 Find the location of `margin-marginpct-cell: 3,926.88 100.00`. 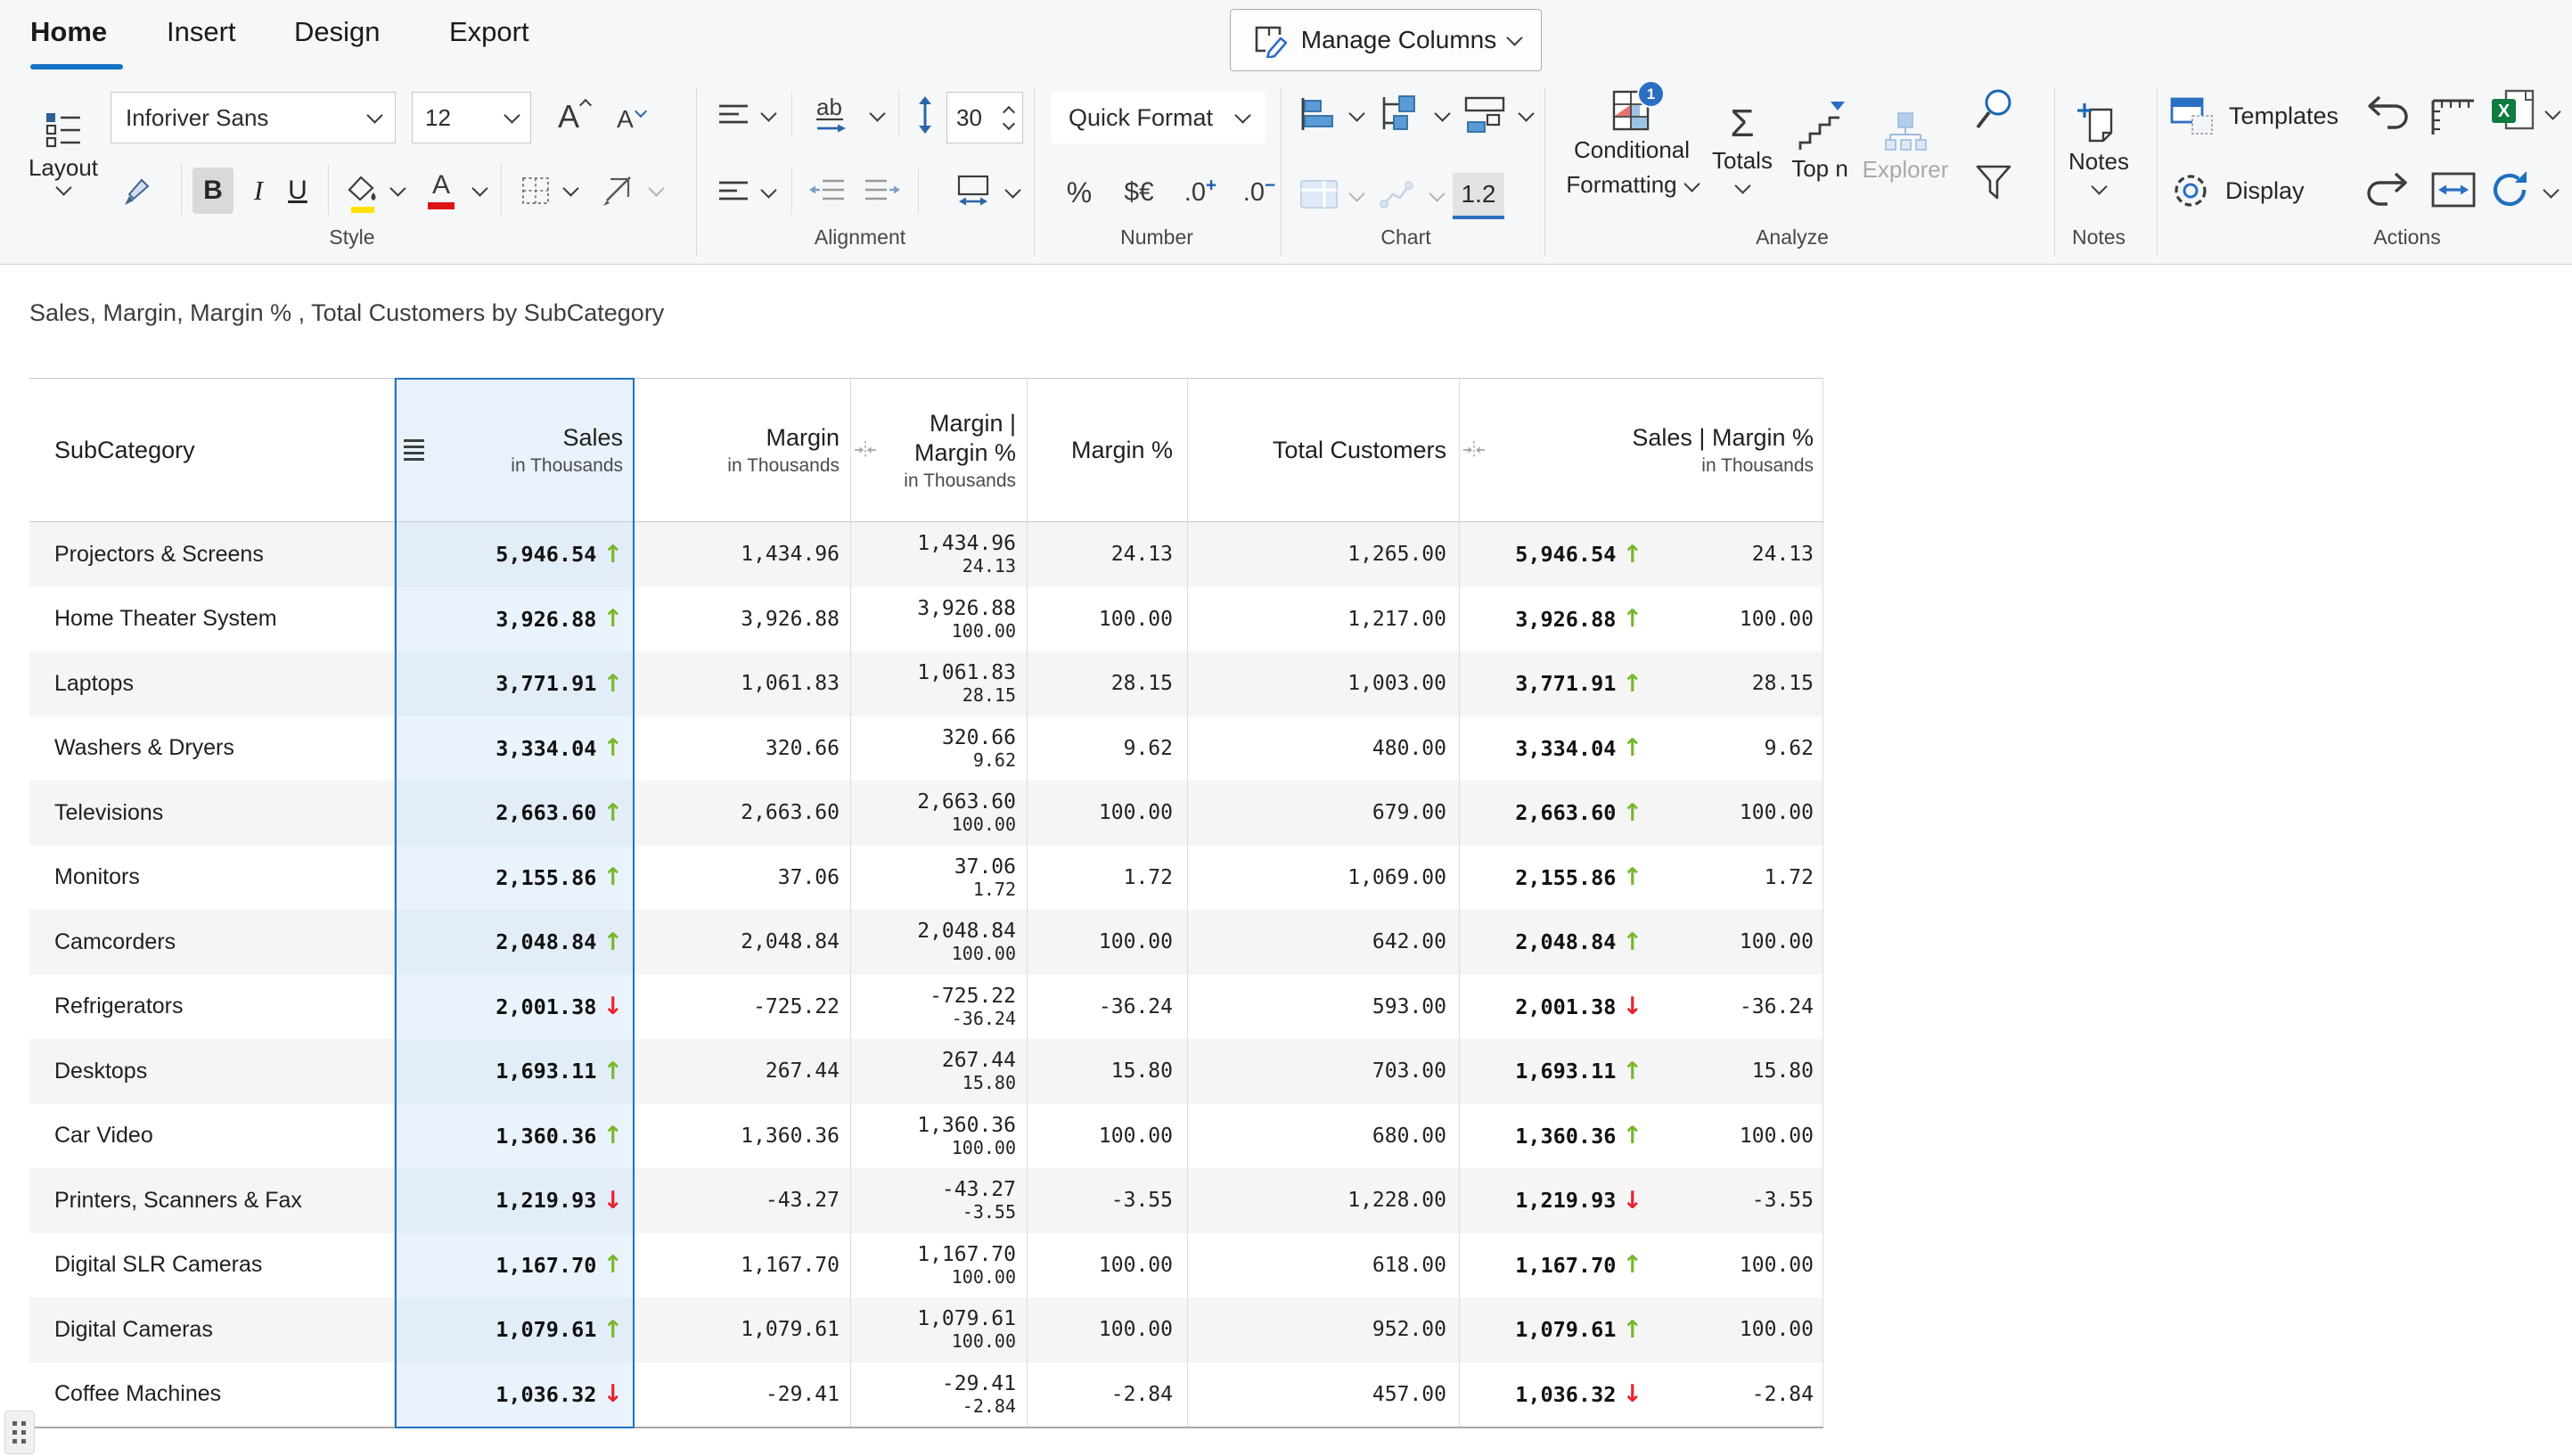

margin-marginpct-cell: 3,926.88 100.00 is located at coordinates (939, 619).